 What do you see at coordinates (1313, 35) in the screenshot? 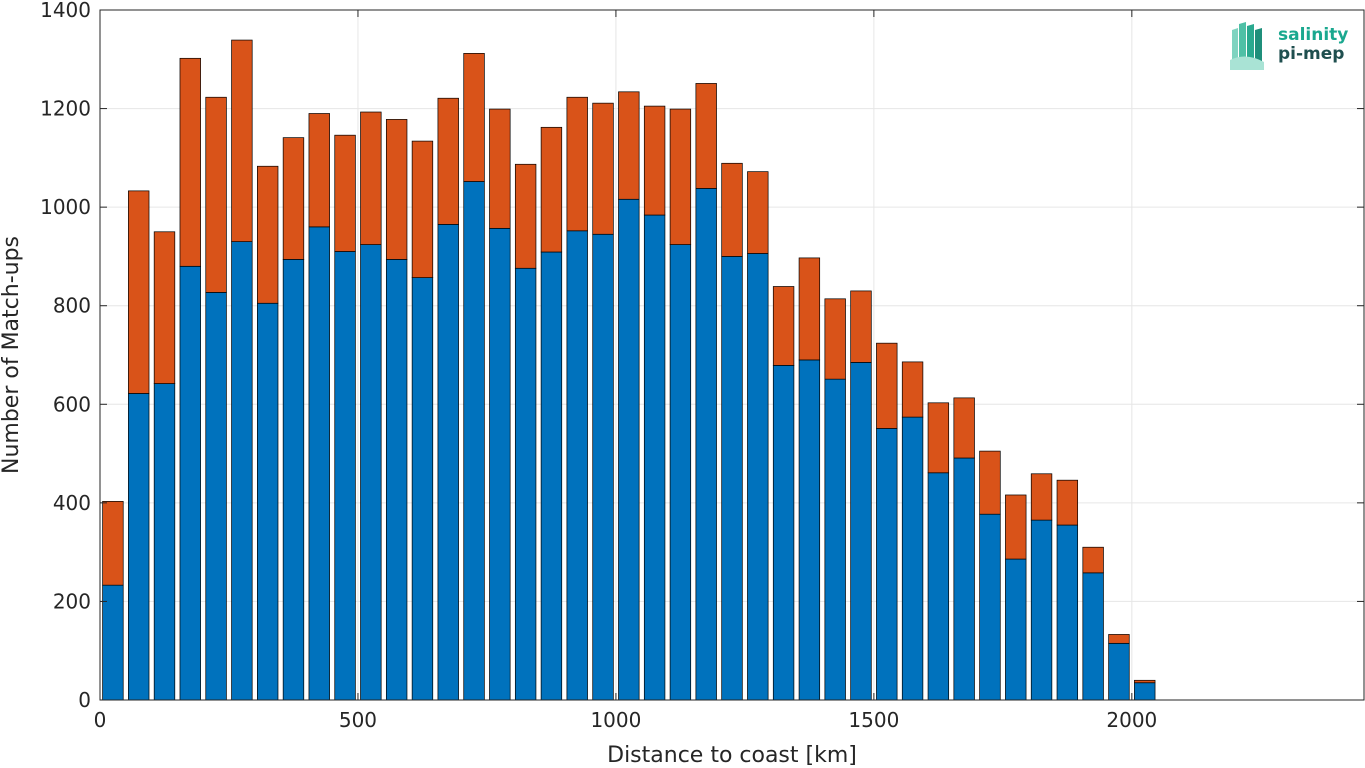
I see `logo-text-salinity: salinity` at bounding box center [1313, 35].